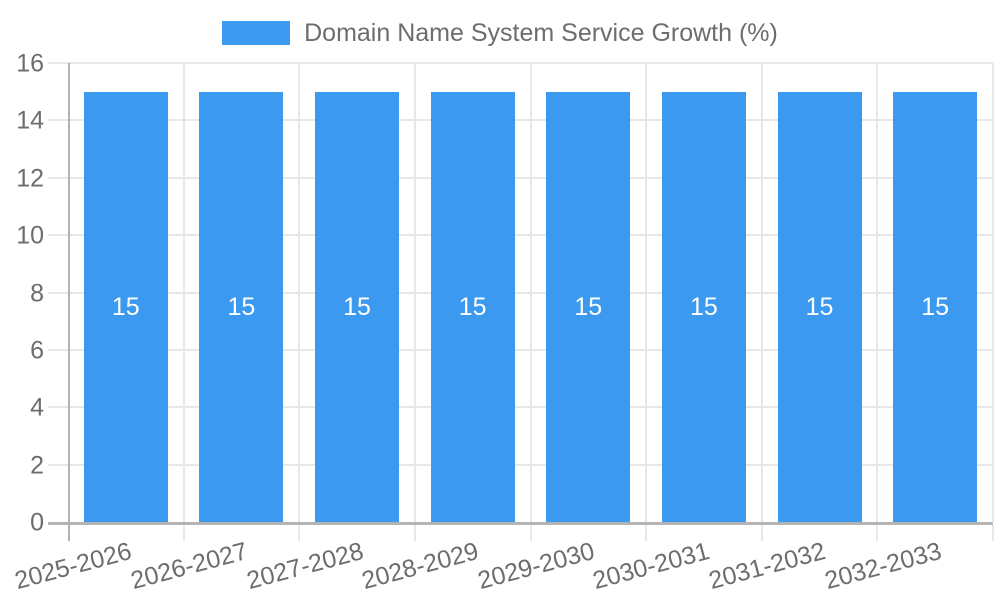 Image resolution: width=1000 pixels, height=600 pixels. Describe the element at coordinates (30, 235) in the screenshot. I see `y-tick-label: 10` at that location.